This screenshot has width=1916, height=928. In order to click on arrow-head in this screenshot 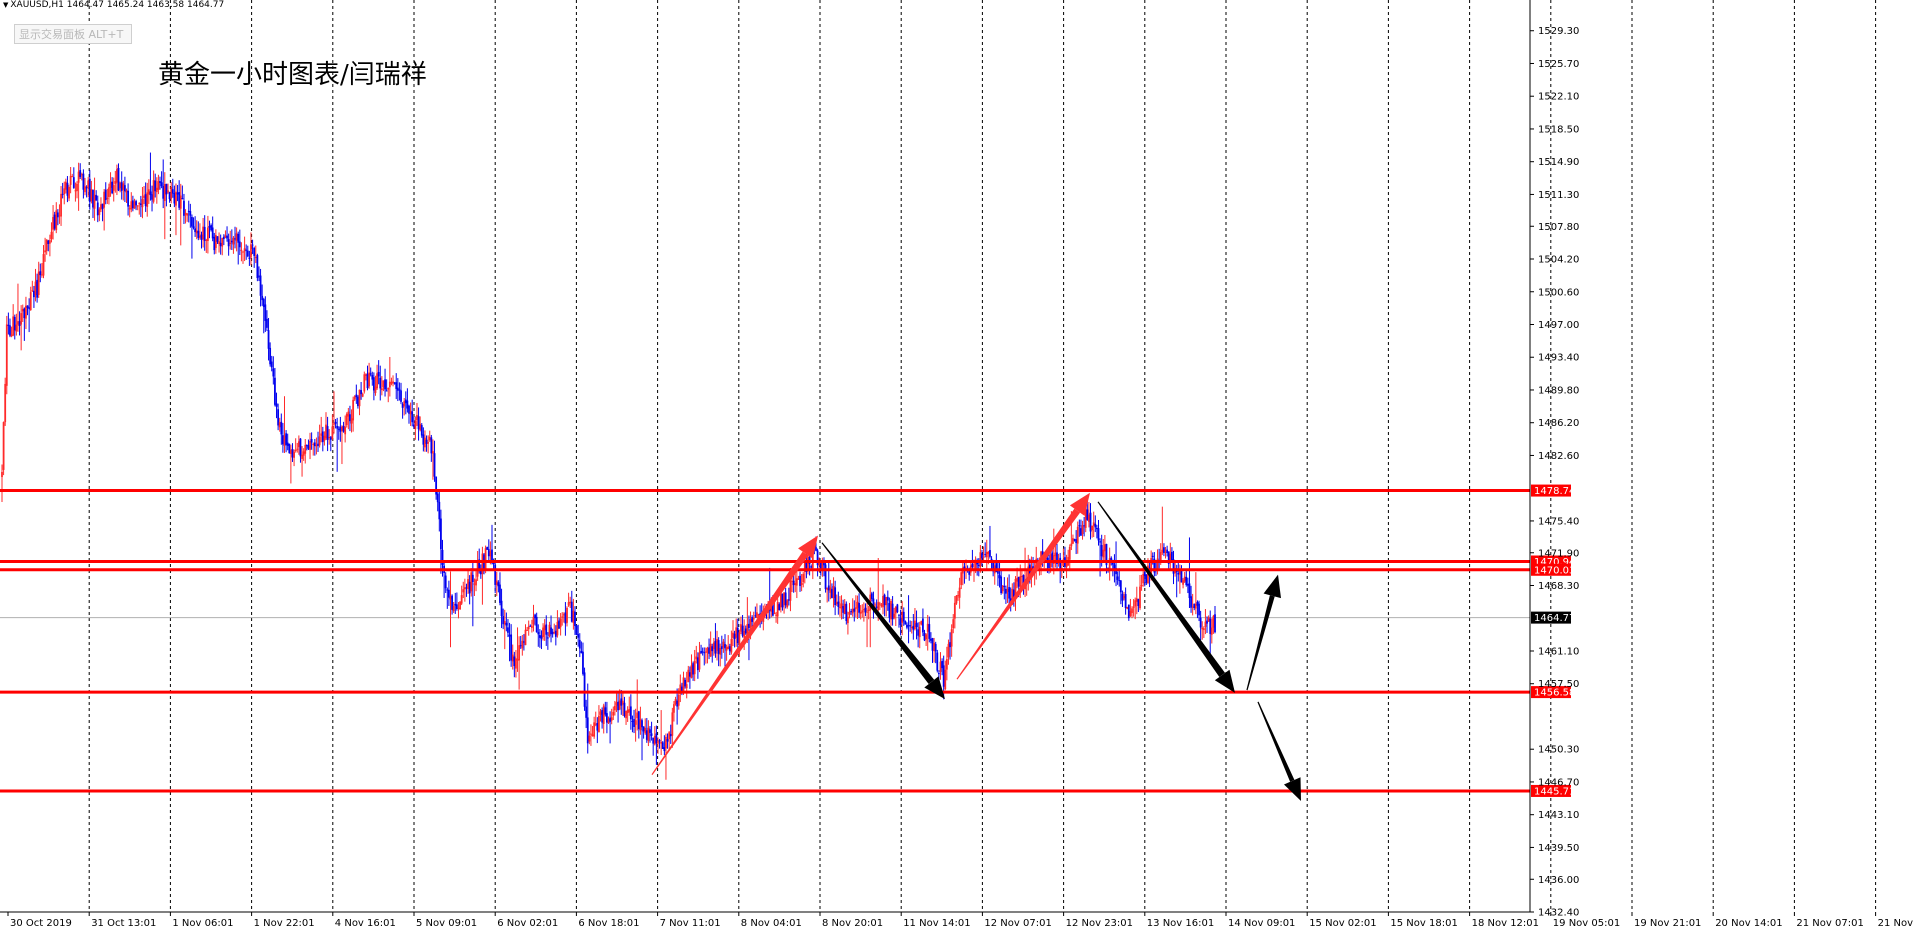, I will do `click(1079, 504)`.